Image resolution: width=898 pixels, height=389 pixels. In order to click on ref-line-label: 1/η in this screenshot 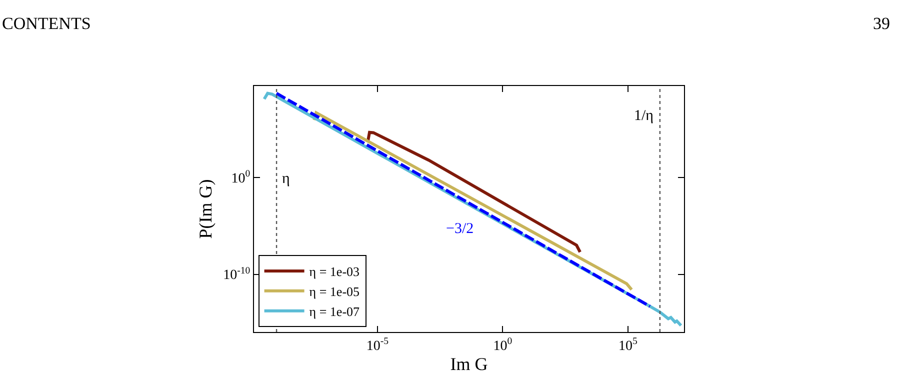, I will do `click(644, 116)`.